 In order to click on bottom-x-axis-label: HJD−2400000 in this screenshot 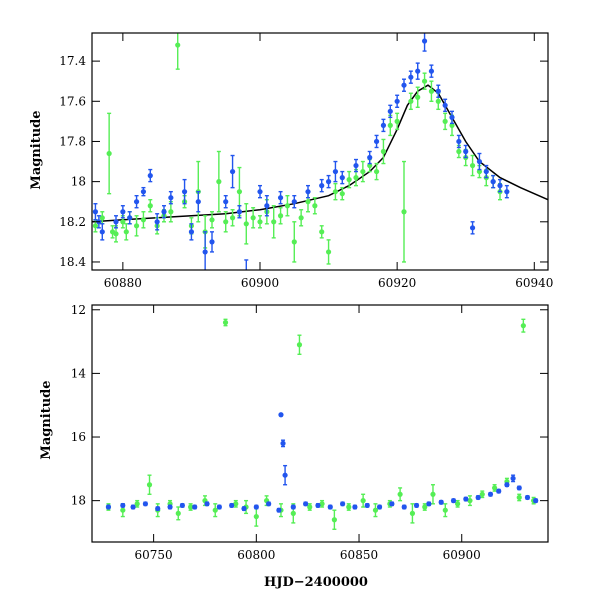, I will do `click(316, 582)`.